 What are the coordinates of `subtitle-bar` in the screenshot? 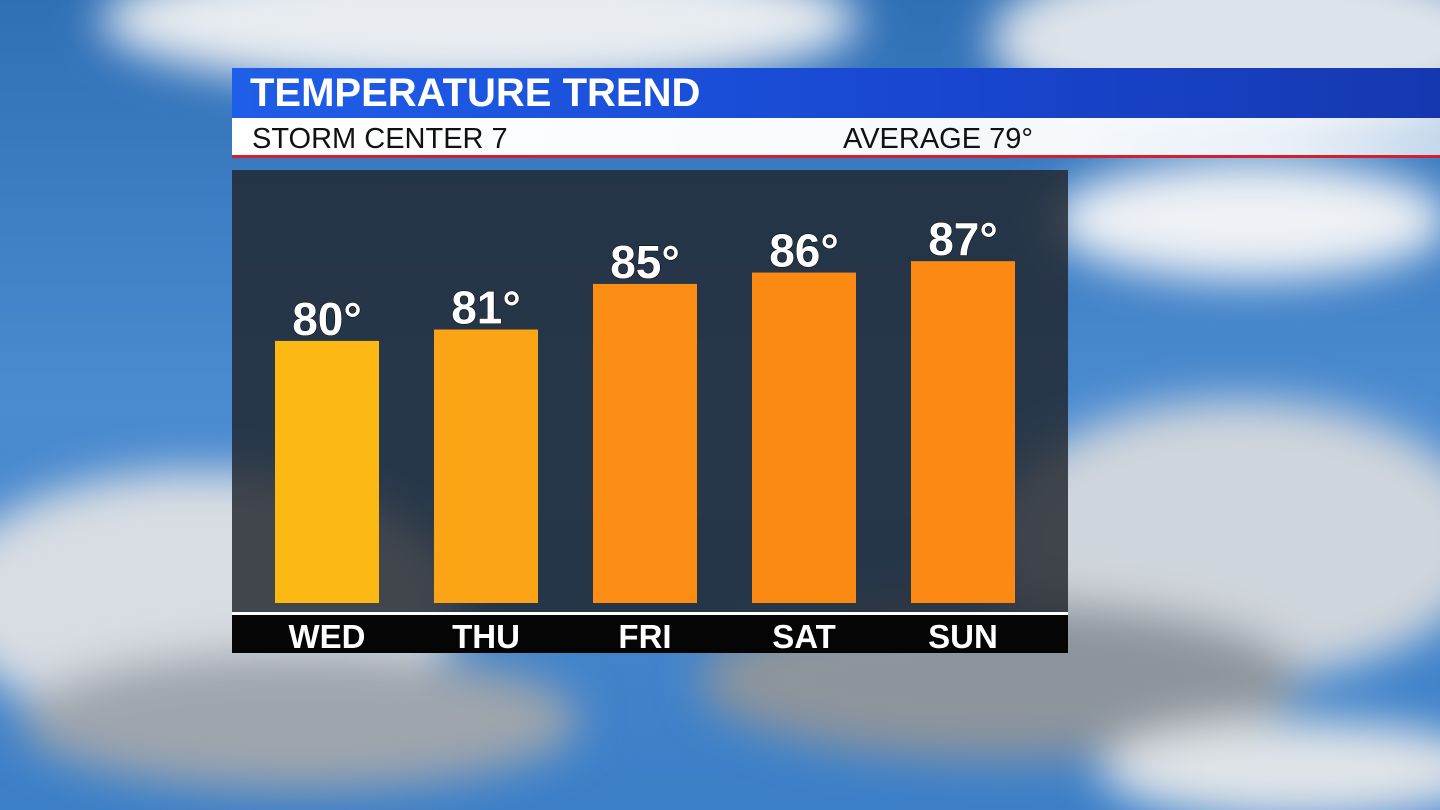 It's located at (836, 137).